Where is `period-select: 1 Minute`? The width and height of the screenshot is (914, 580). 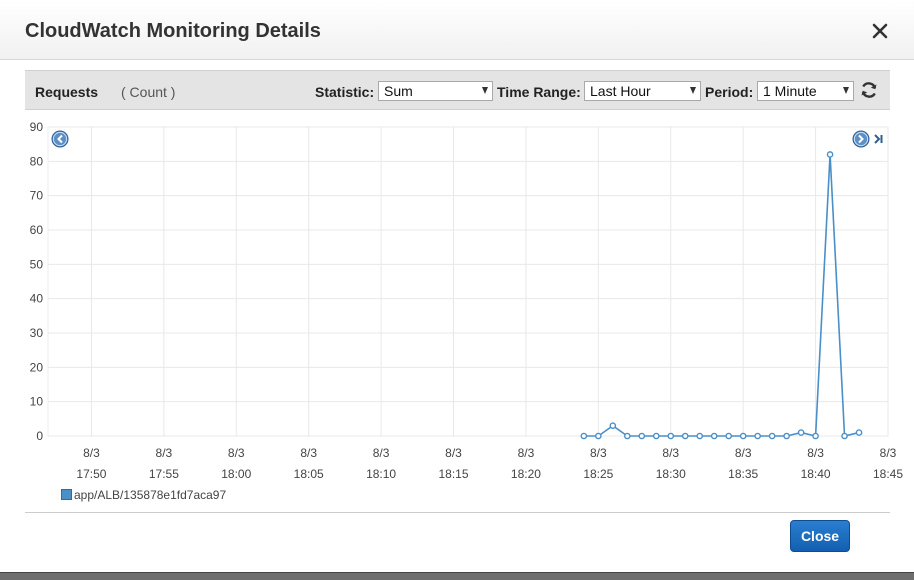
period-select: 1 Minute is located at coordinates (805, 91).